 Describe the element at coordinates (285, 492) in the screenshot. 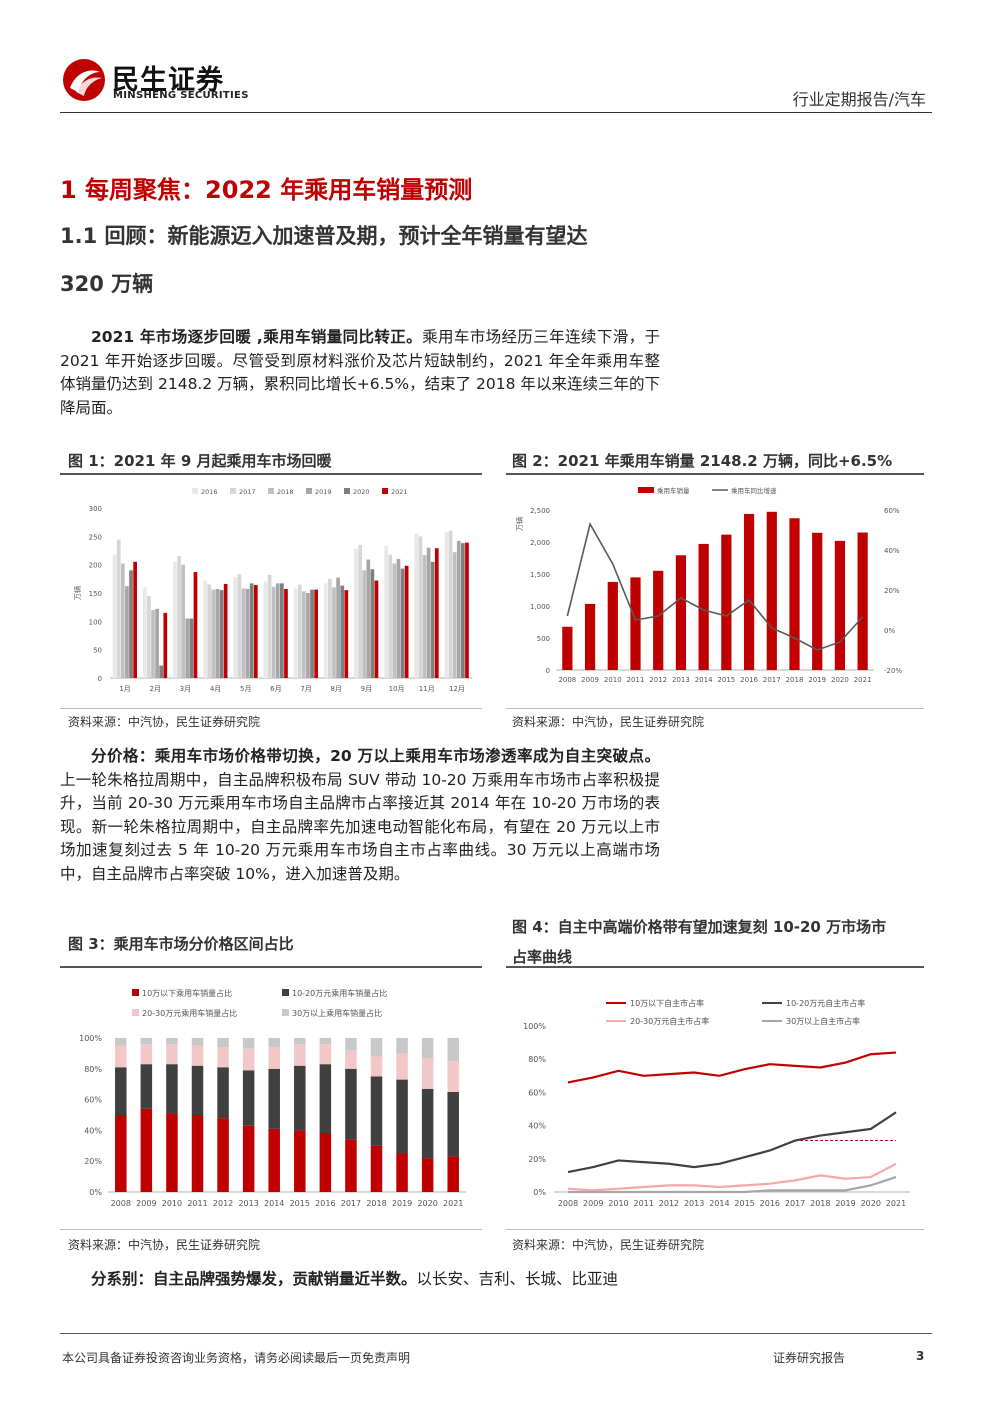

I see `legend-label: 2018` at that location.